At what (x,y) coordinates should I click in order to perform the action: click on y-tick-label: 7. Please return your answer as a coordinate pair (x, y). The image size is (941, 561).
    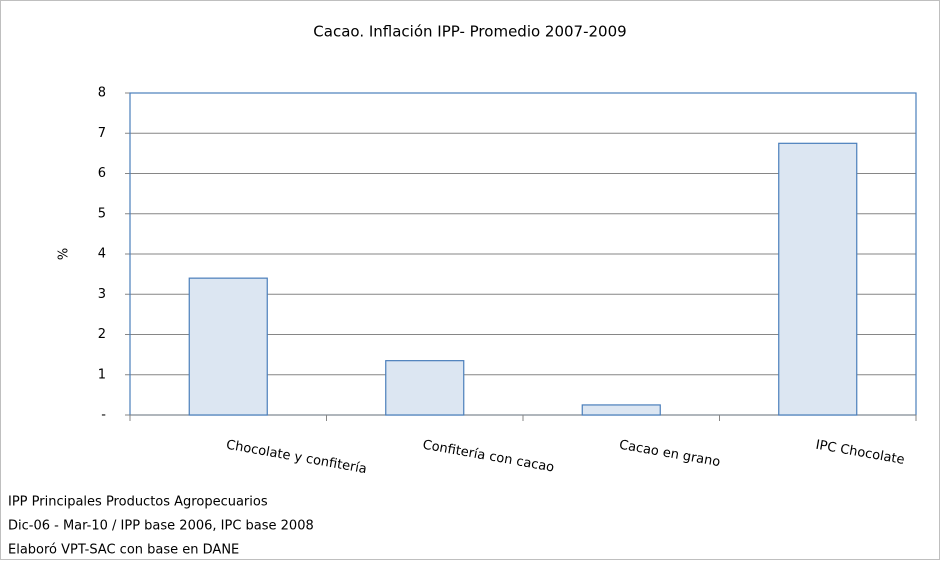
    Looking at the image, I should click on (102, 133).